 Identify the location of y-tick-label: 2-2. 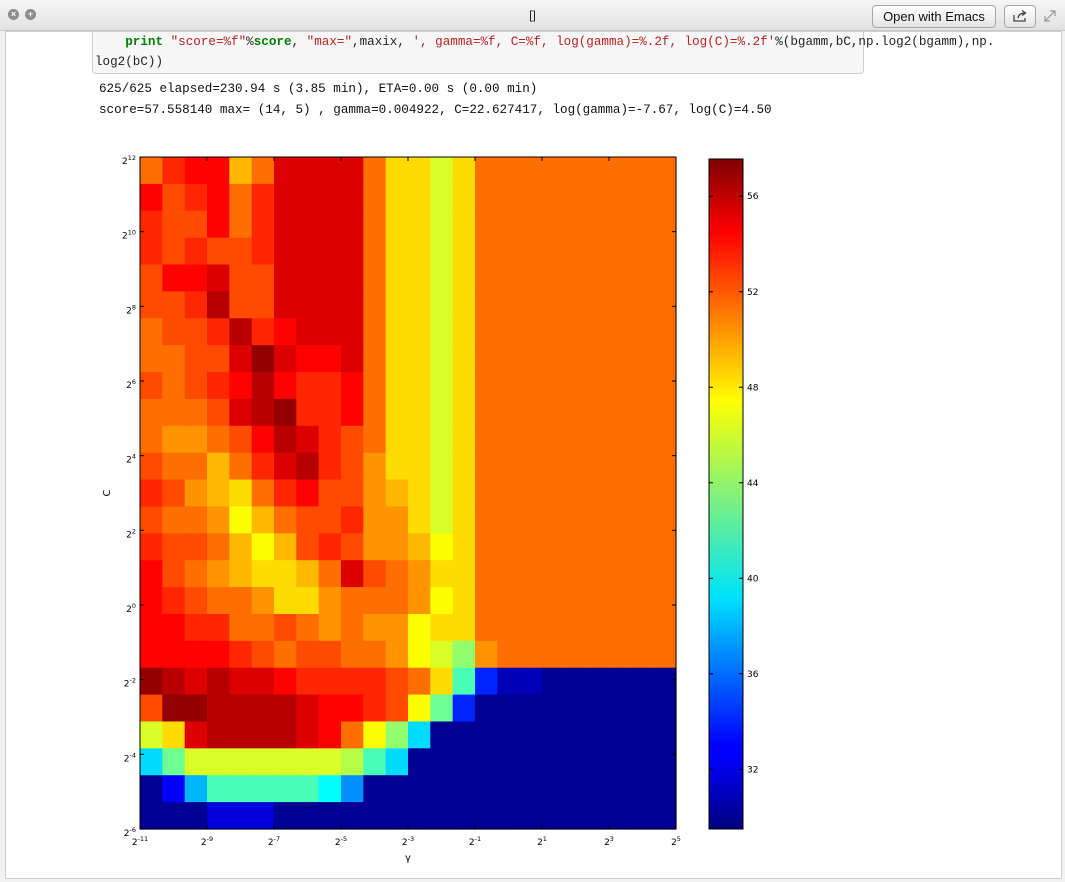
(130, 683).